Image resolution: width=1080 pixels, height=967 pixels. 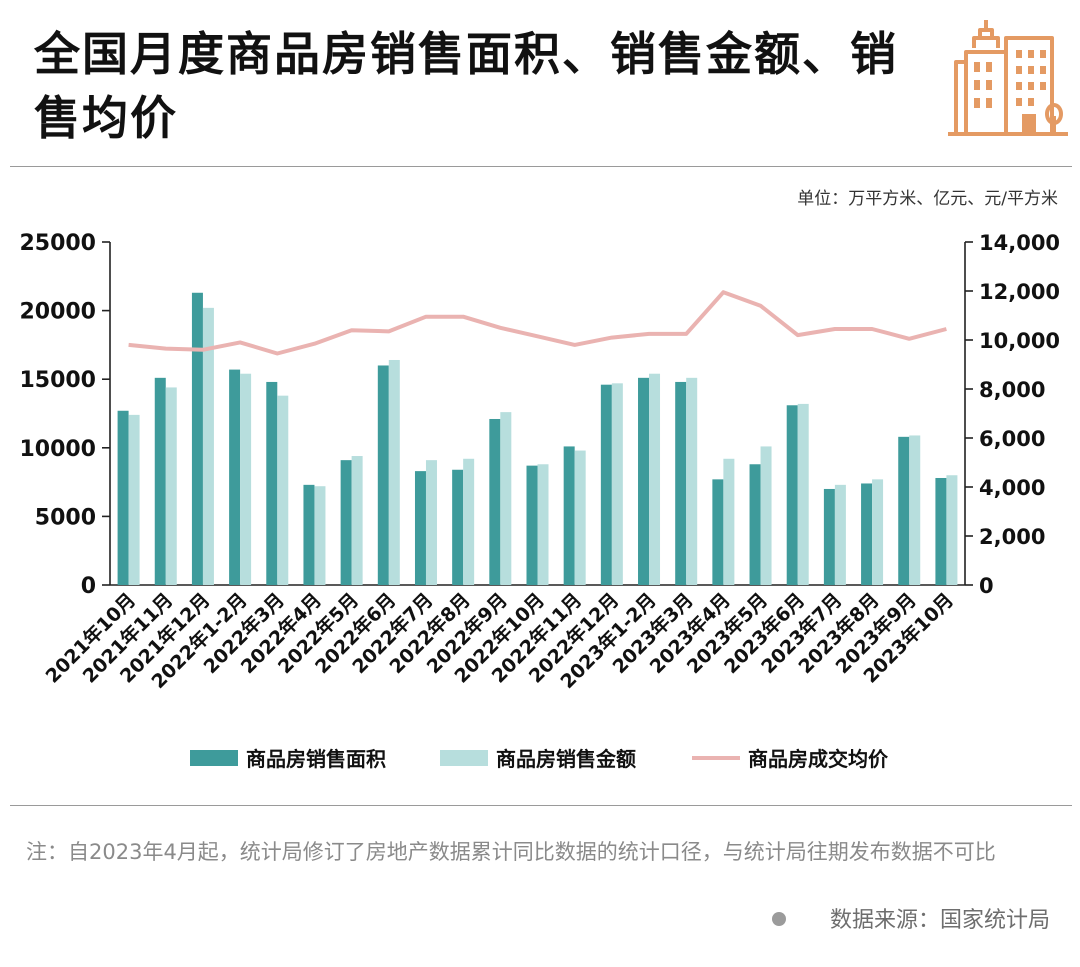 What do you see at coordinates (57, 312) in the screenshot?
I see `left-tick-label: 20000` at bounding box center [57, 312].